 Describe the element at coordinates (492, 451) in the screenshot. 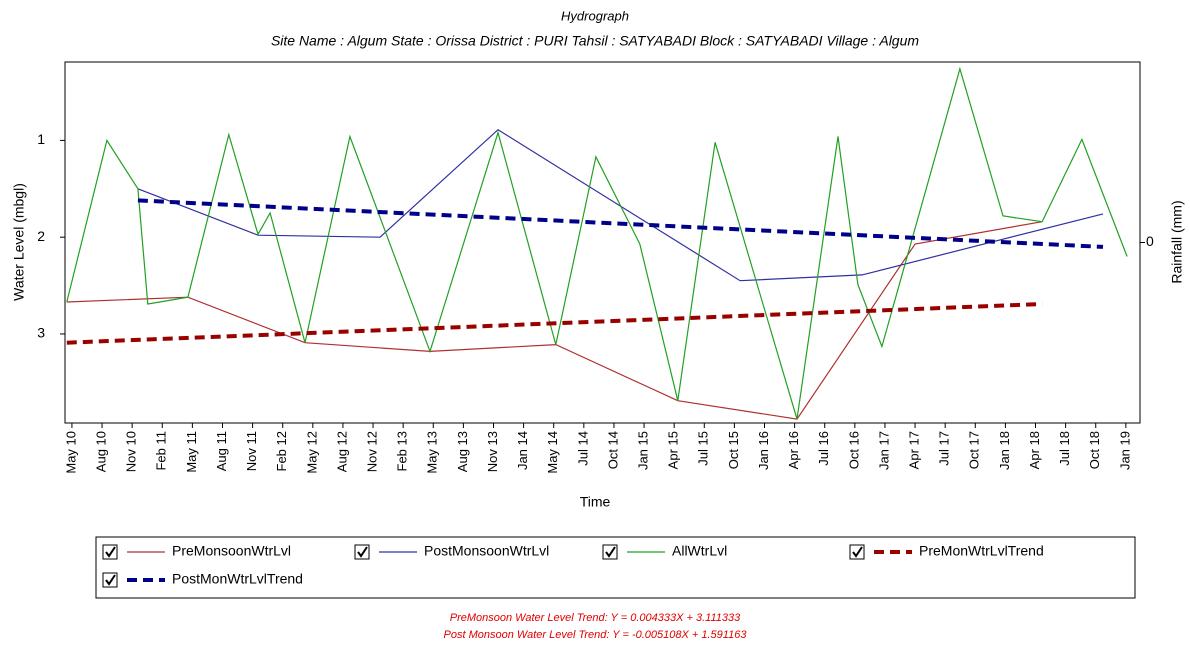

I see `x-tick-label: Nov 13` at that location.